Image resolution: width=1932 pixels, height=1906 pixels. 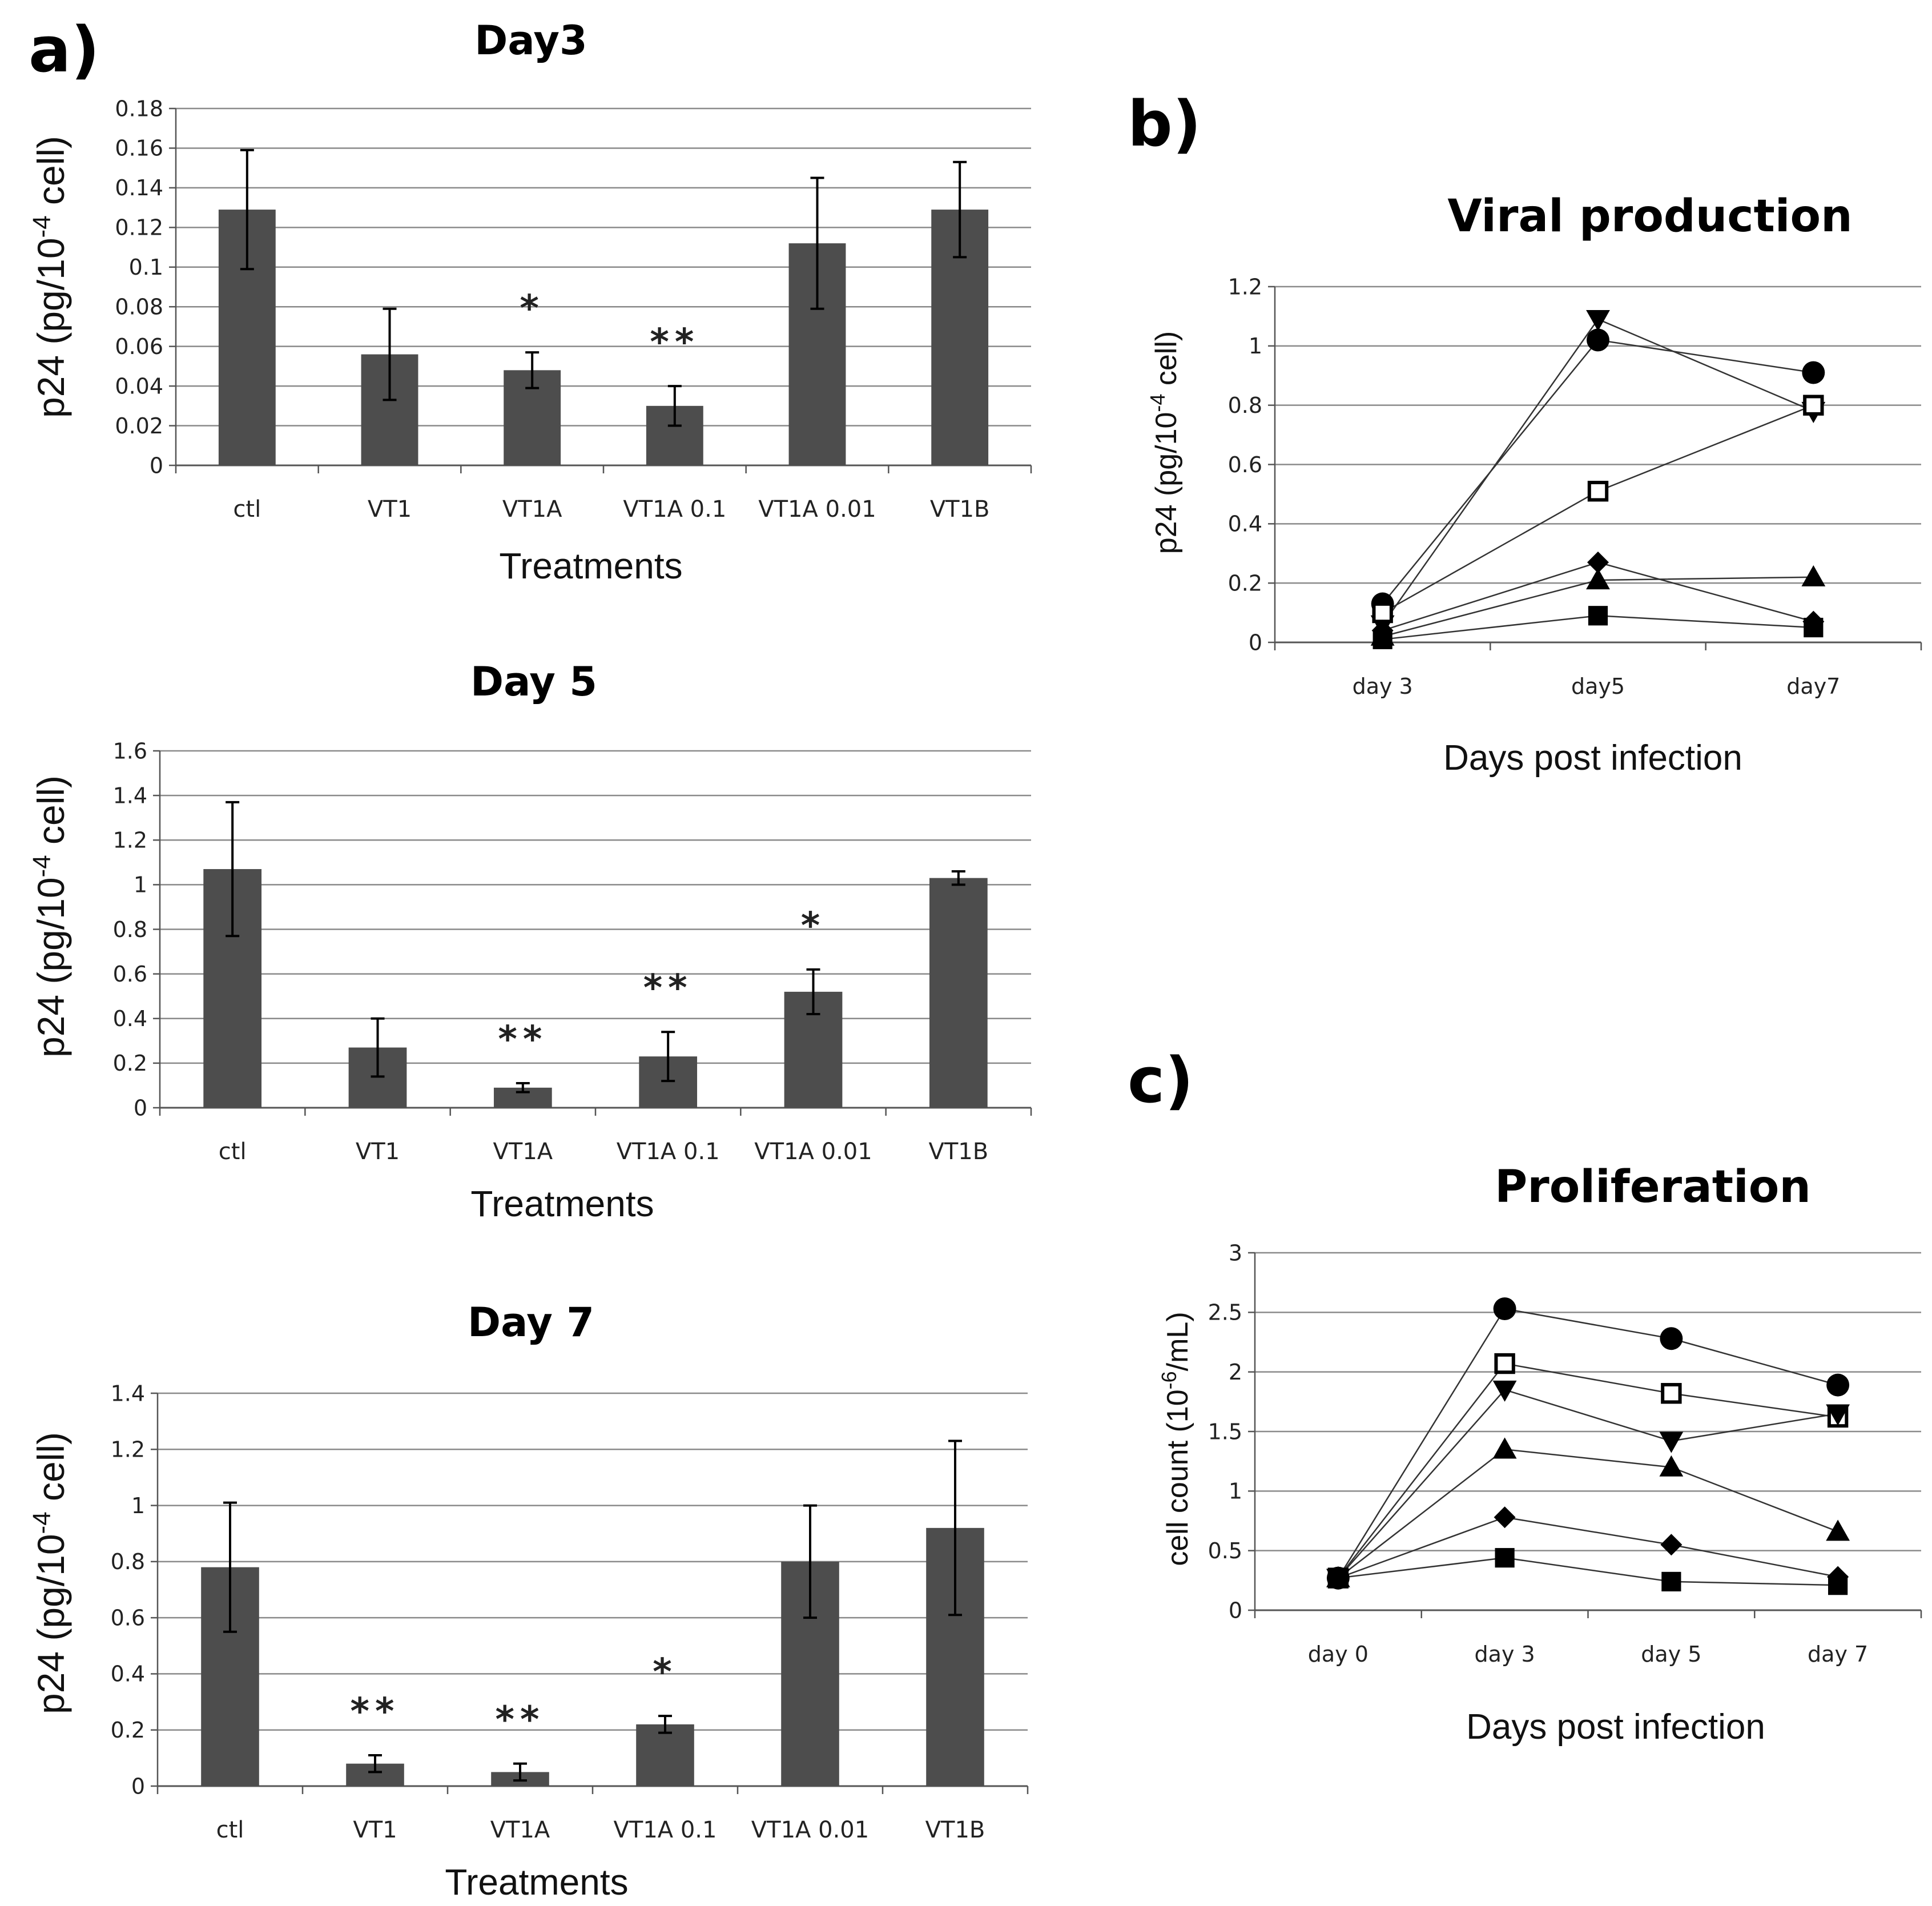 What do you see at coordinates (1235, 1253) in the screenshot?
I see `y-tick-label: 3` at bounding box center [1235, 1253].